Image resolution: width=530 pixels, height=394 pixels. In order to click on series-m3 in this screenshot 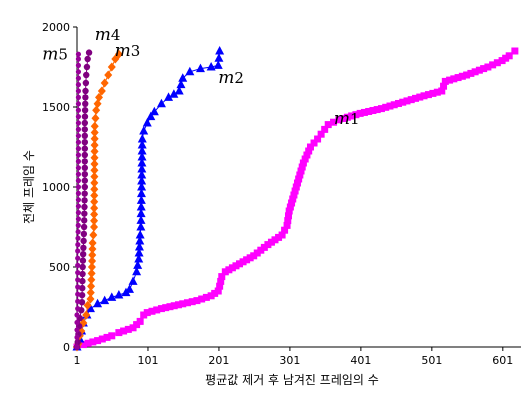, I will do `click(98, 200)`.